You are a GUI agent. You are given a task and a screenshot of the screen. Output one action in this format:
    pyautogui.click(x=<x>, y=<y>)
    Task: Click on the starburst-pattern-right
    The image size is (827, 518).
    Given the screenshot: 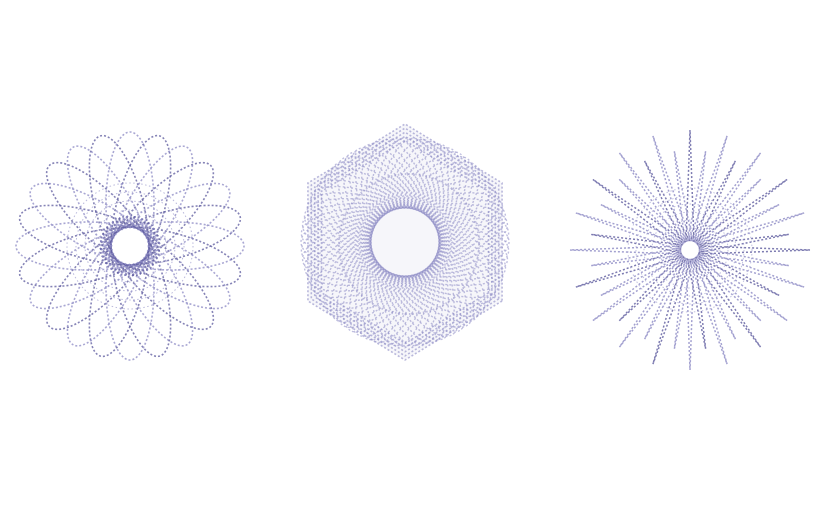 What is the action you would take?
    pyautogui.click(x=690, y=250)
    